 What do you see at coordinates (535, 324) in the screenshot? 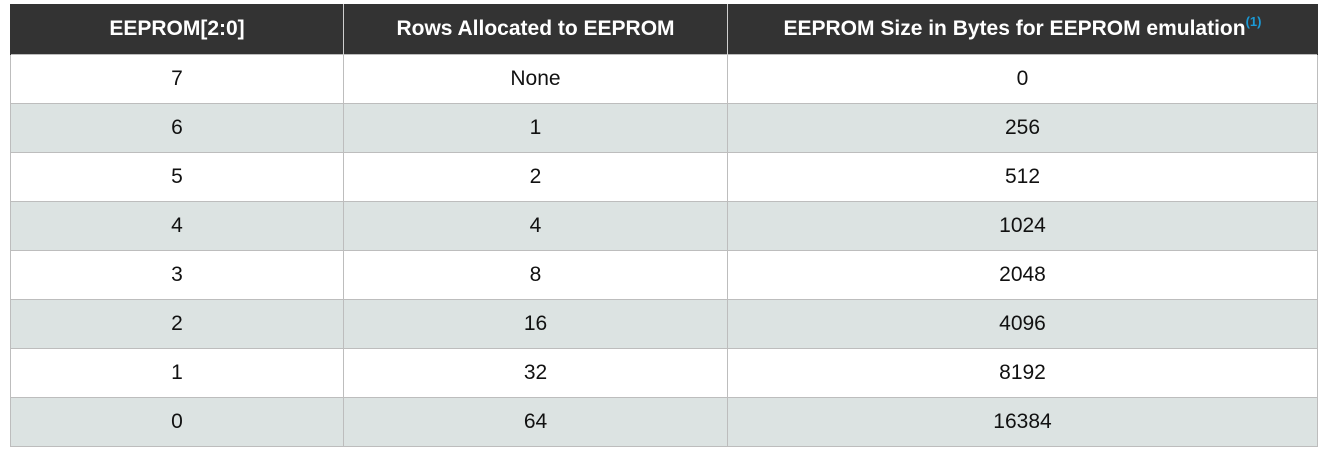
I see `cell-rows-allocated: 16` at bounding box center [535, 324].